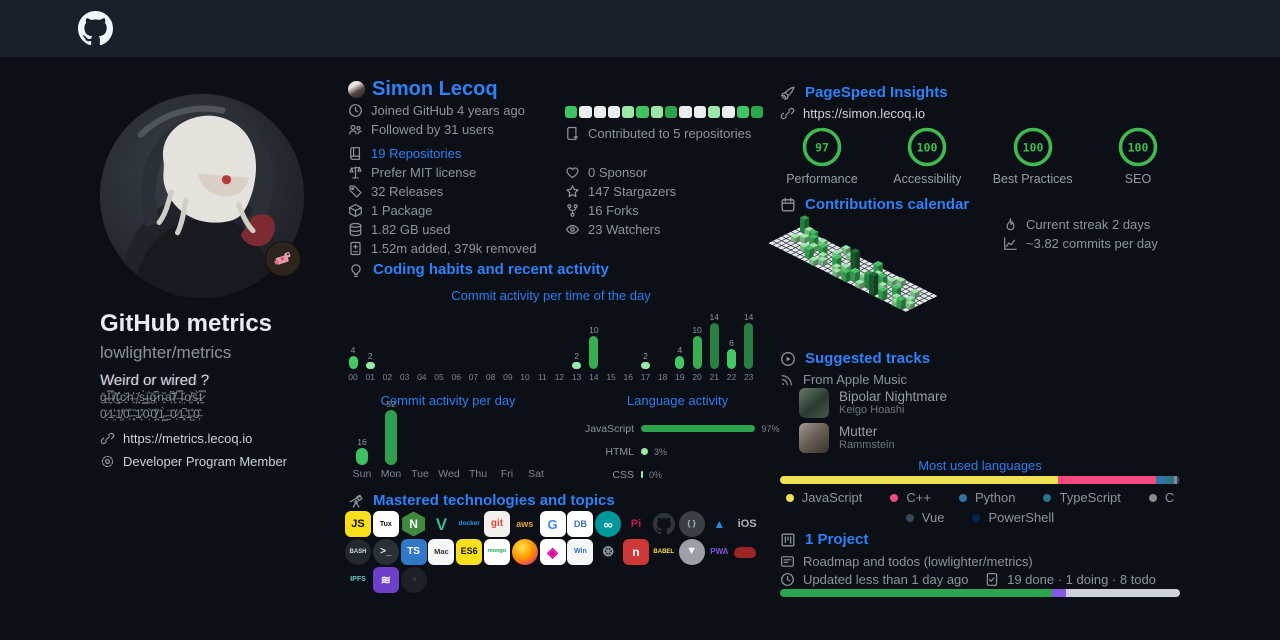  I want to click on fork-icon, so click(572, 210).